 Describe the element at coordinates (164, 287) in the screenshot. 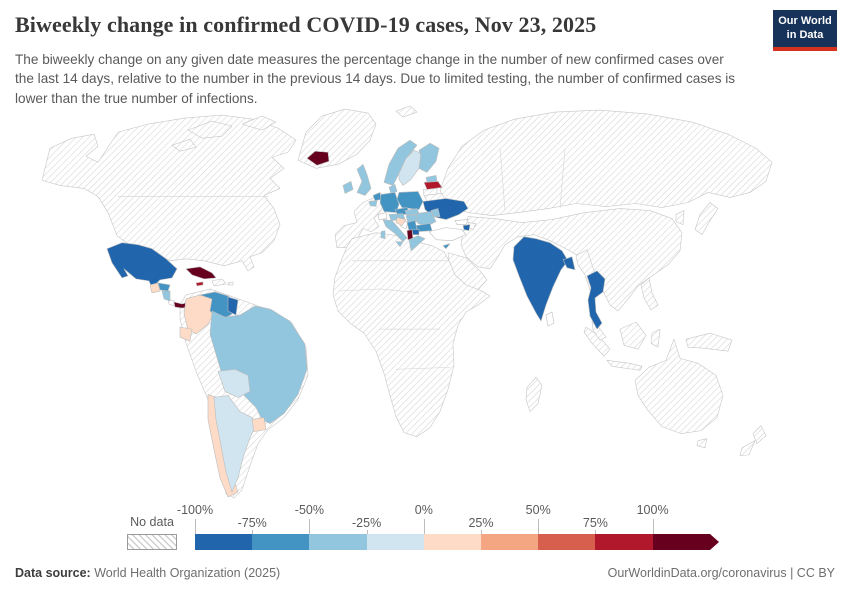

I see `country-honduras` at that location.